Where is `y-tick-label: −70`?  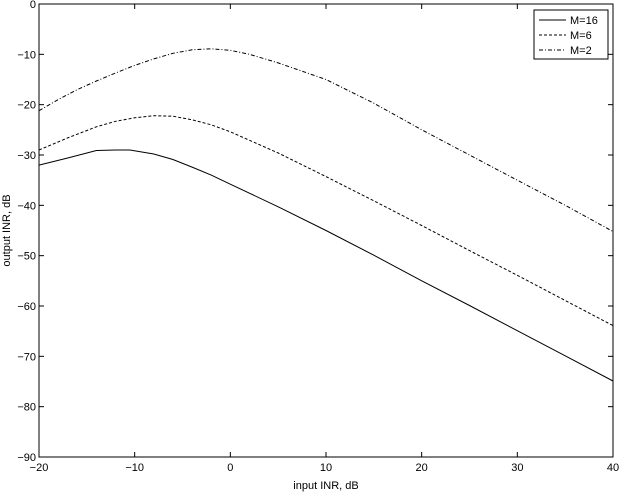 y-tick-label: −70 is located at coordinates (26, 357).